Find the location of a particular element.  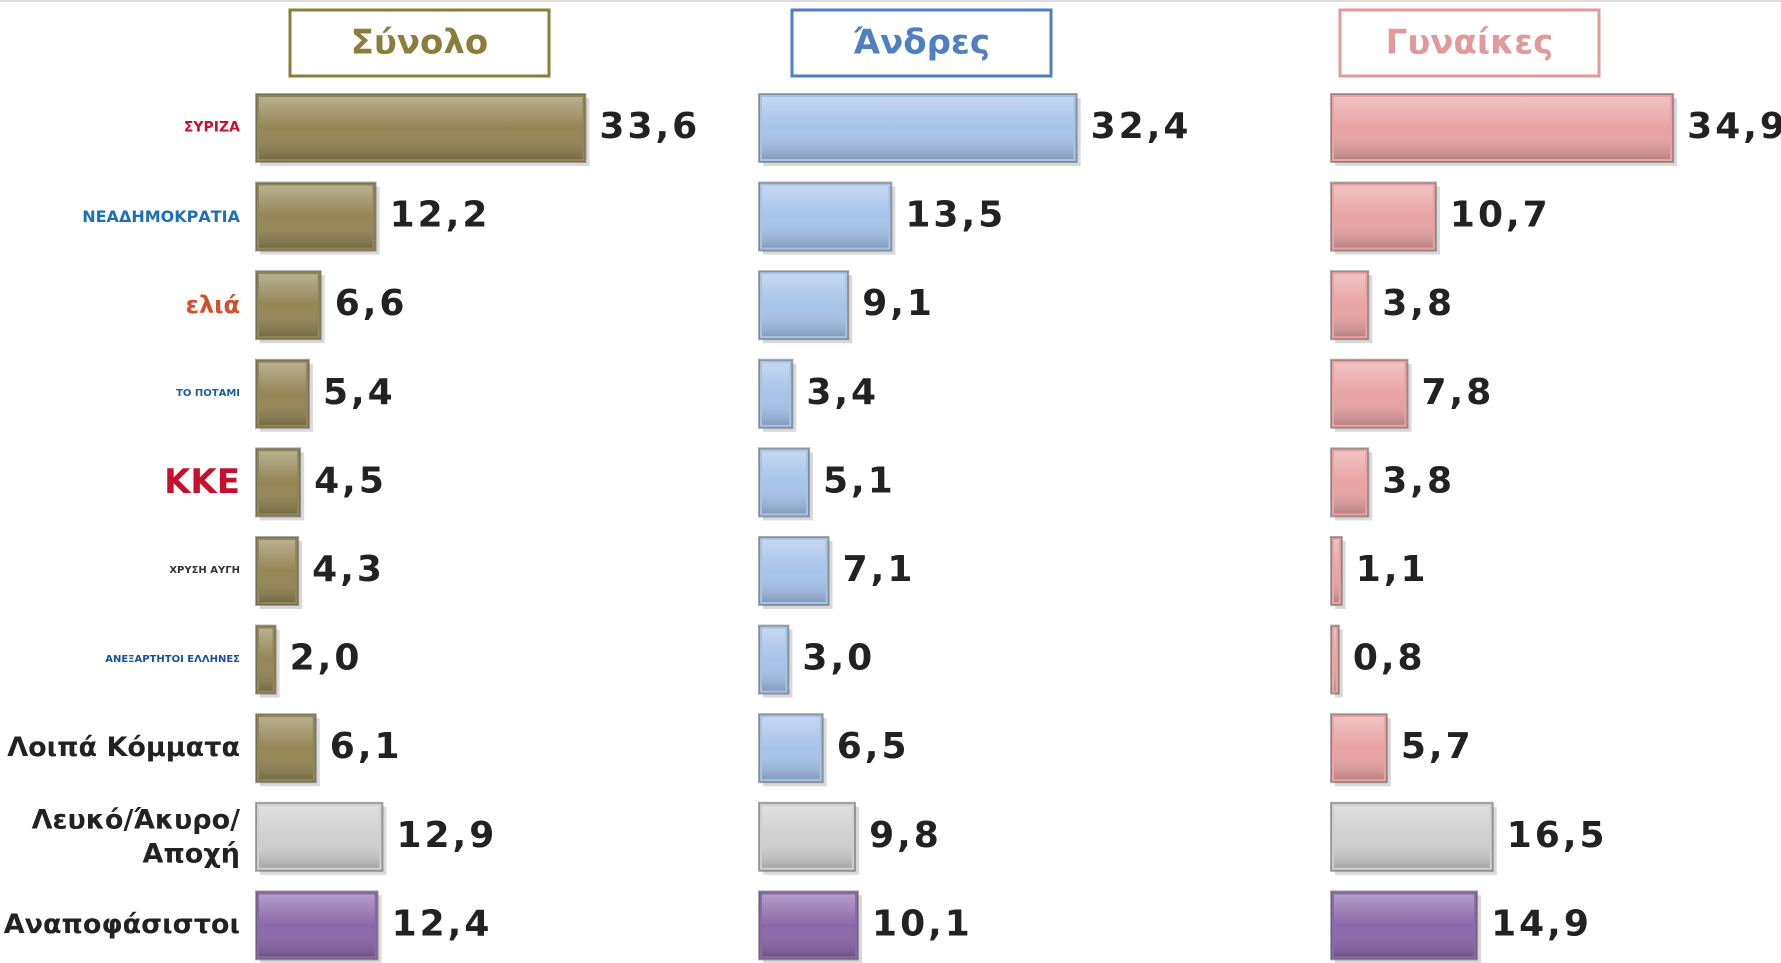

value-label: 10,1 is located at coordinates (922, 923).